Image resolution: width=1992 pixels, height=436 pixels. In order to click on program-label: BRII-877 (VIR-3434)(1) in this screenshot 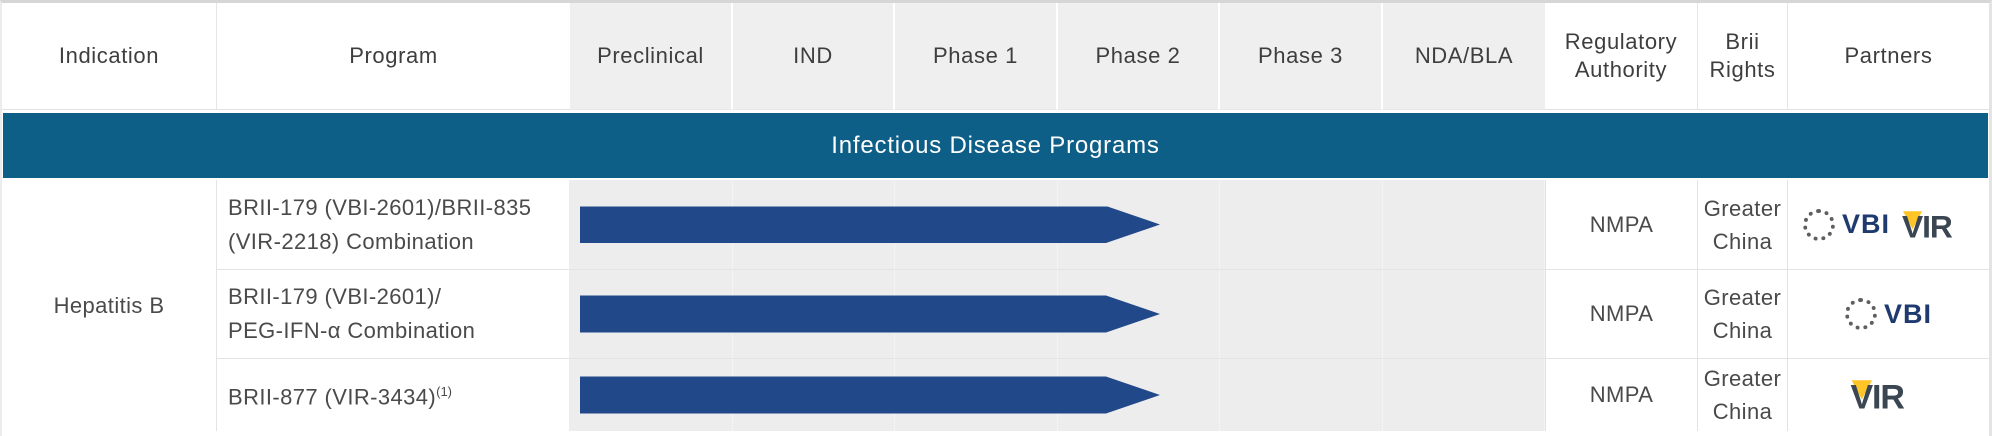, I will do `click(340, 397)`.